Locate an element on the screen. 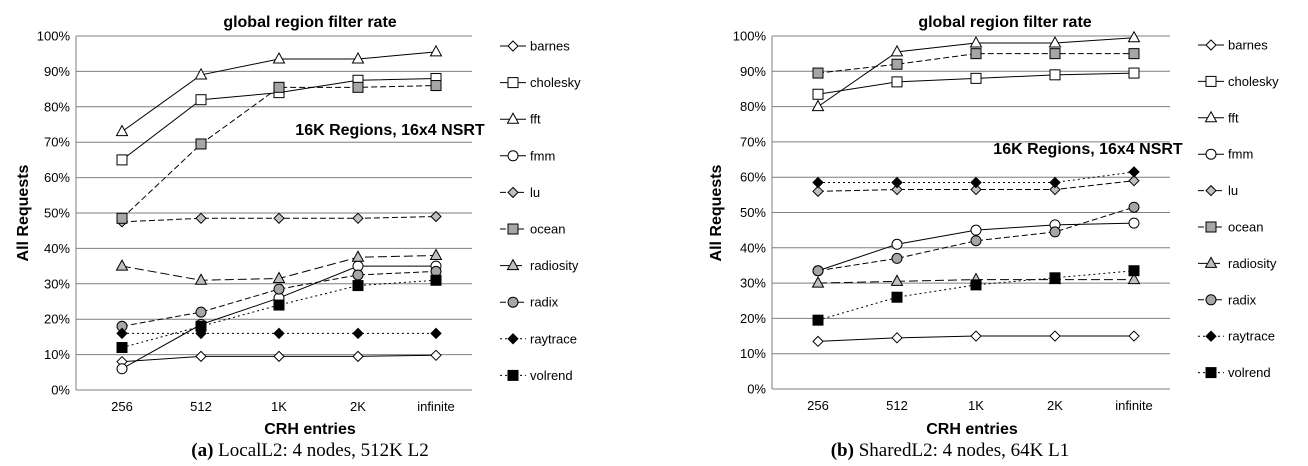 This screenshot has width=1308, height=466. series-raytrace is located at coordinates (279, 333).